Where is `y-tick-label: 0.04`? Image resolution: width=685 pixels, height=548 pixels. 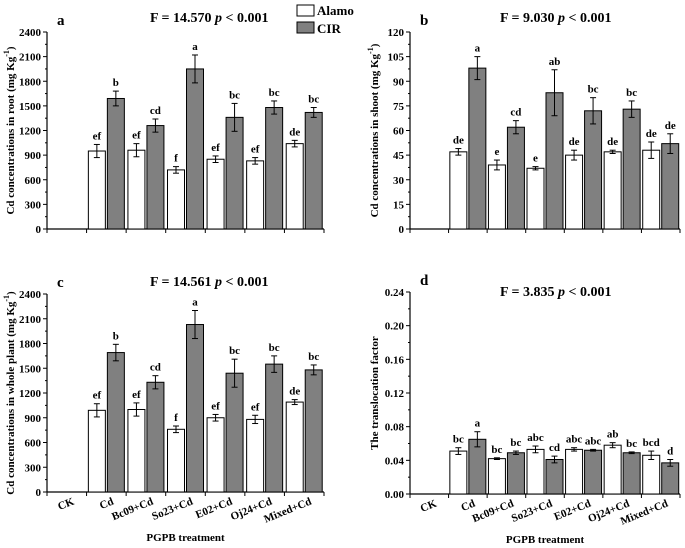 y-tick-label: 0.04 is located at coordinates (395, 461).